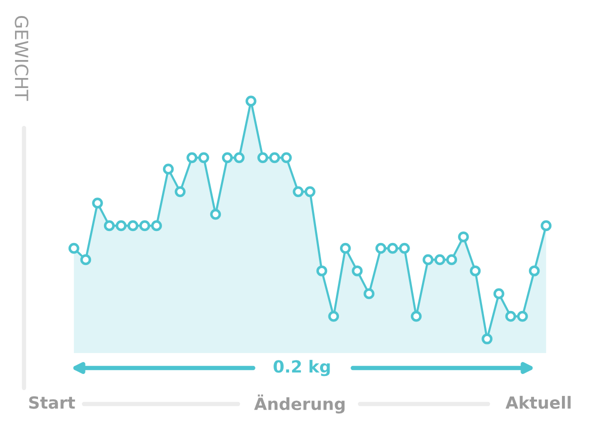  Describe the element at coordinates (299, 404) in the screenshot. I see `x-axis-title: Änderung` at that location.